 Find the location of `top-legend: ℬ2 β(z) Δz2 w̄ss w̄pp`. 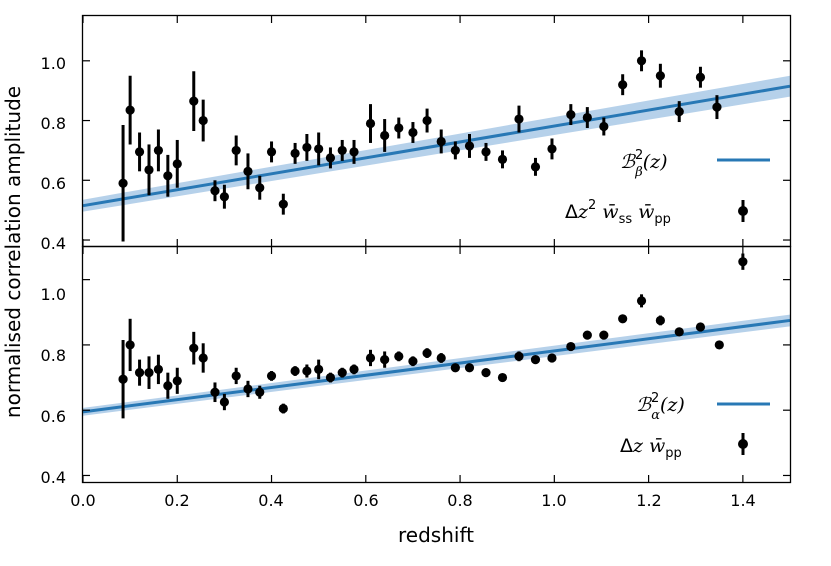

top-legend: ℬ2 β(z) Δz2 w̄ss w̄pp is located at coordinates (667, 187).